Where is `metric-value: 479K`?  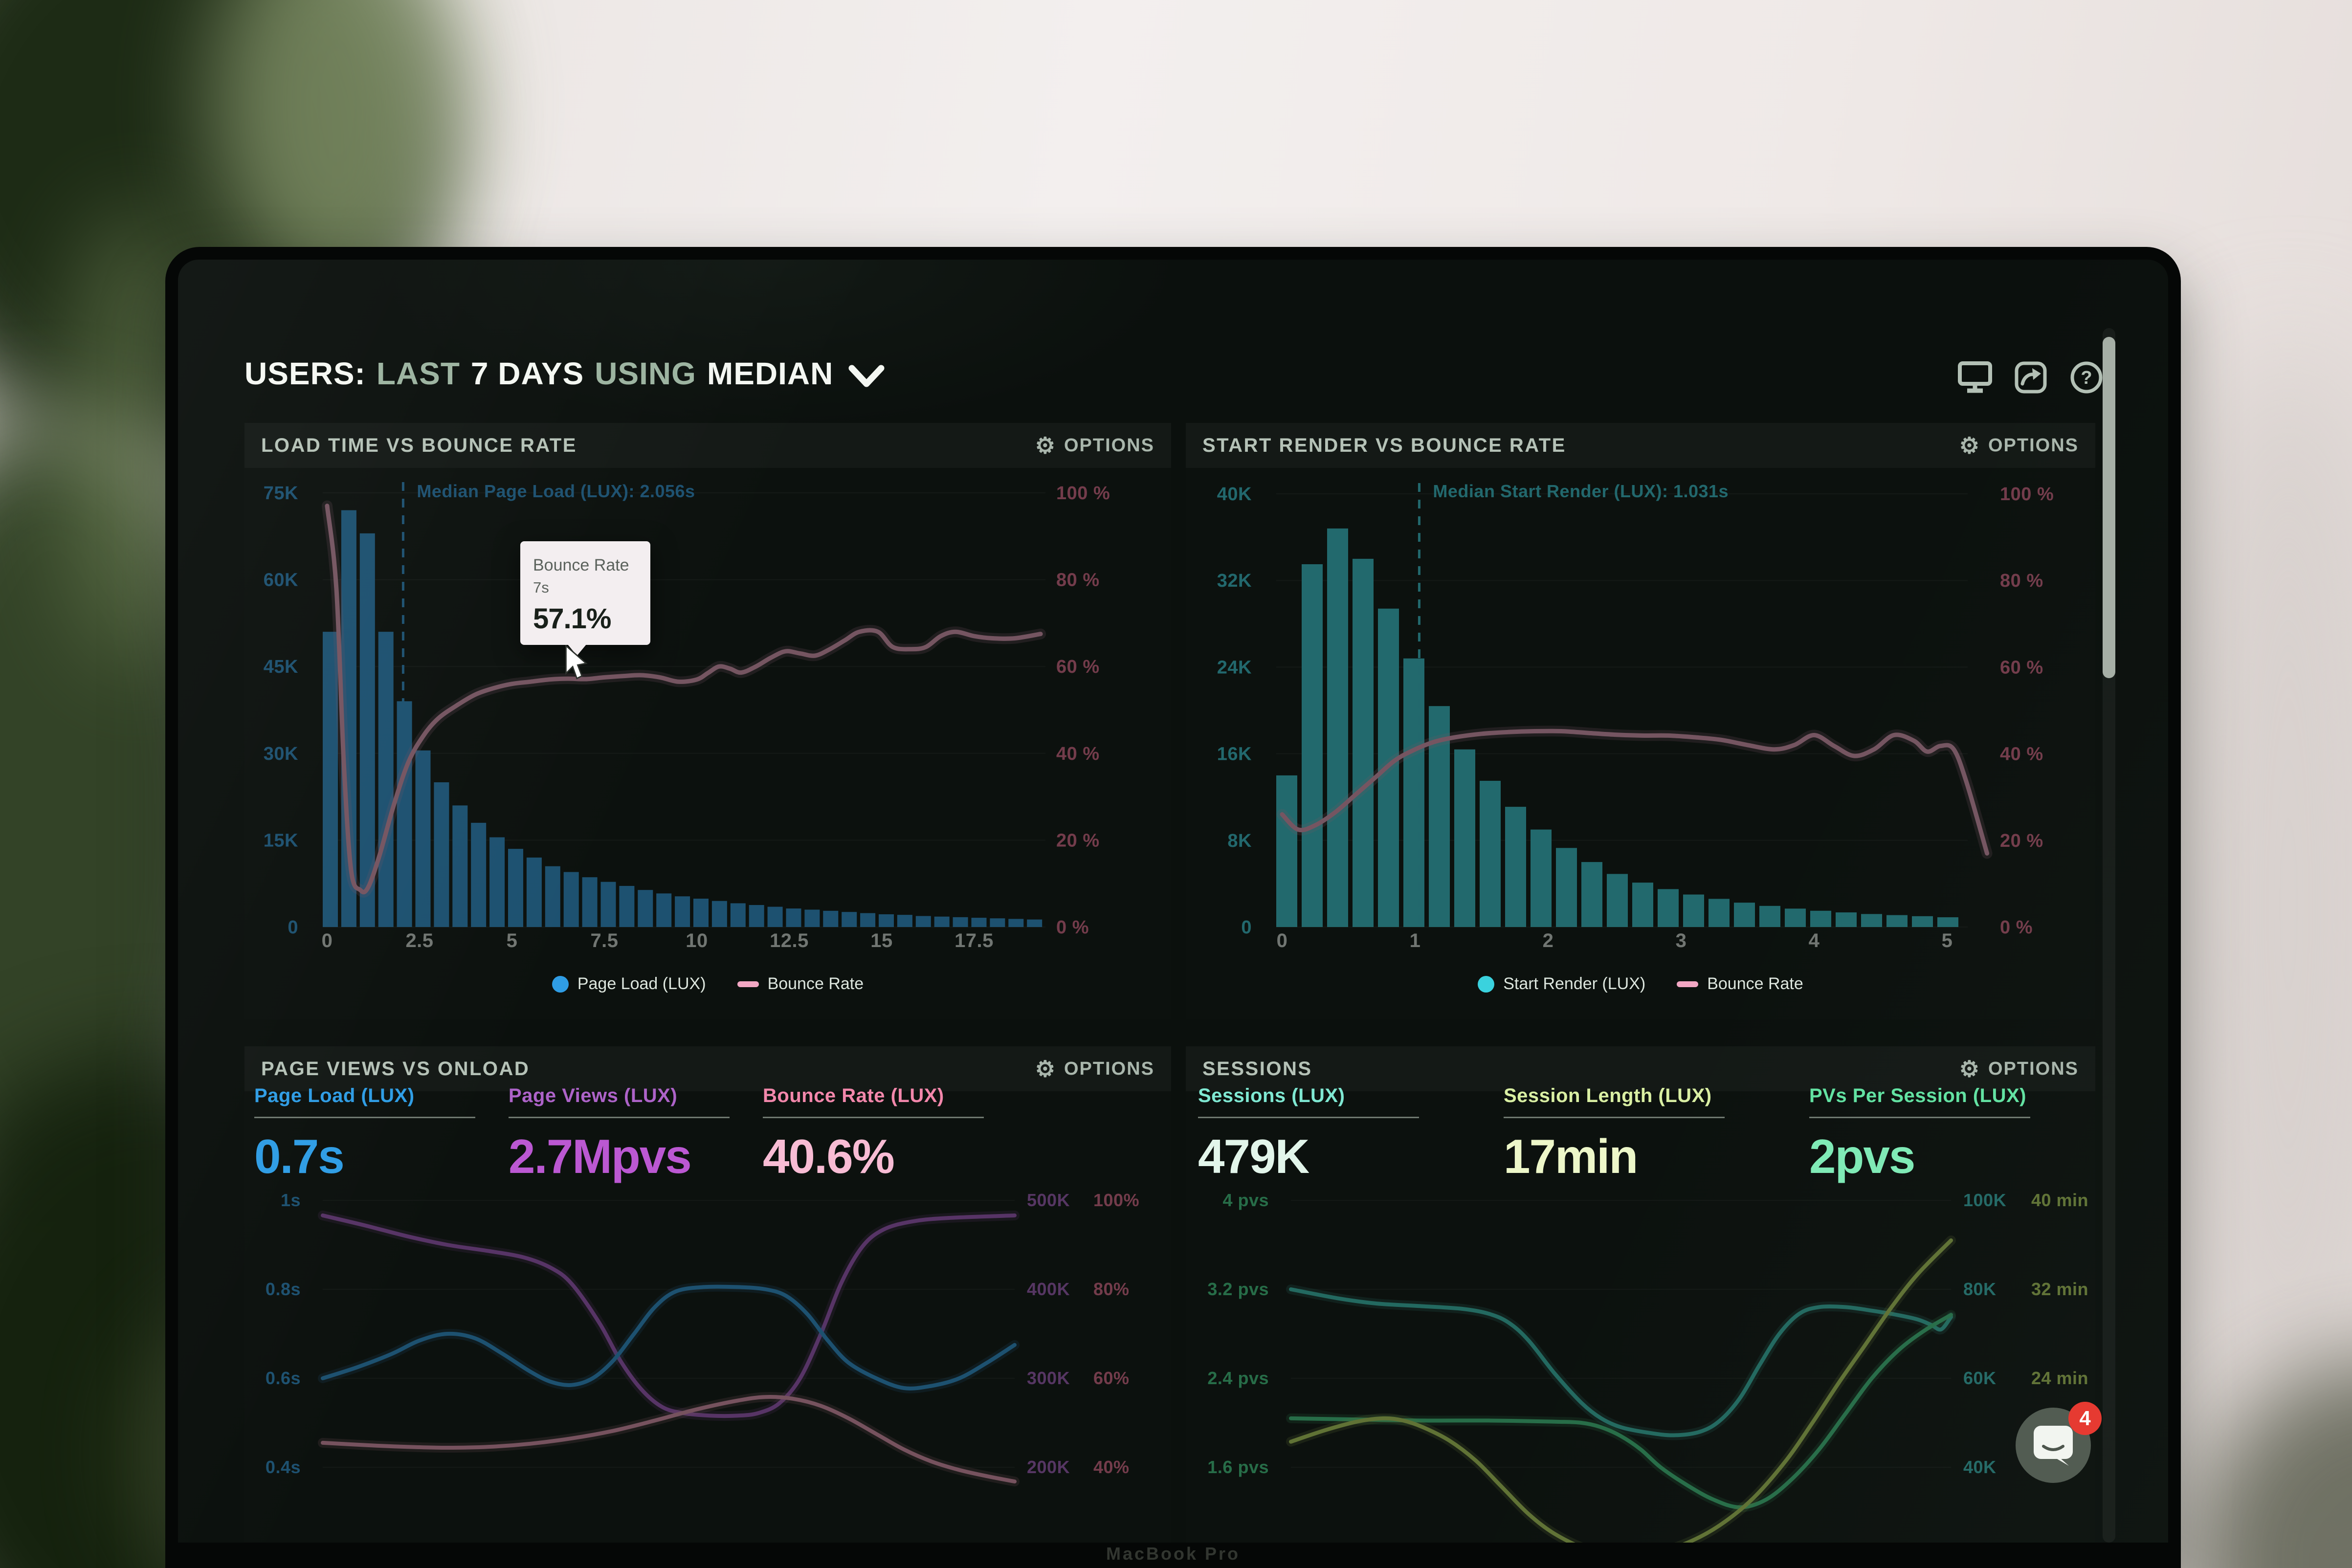
metric-value: 479K is located at coordinates (1253, 1156).